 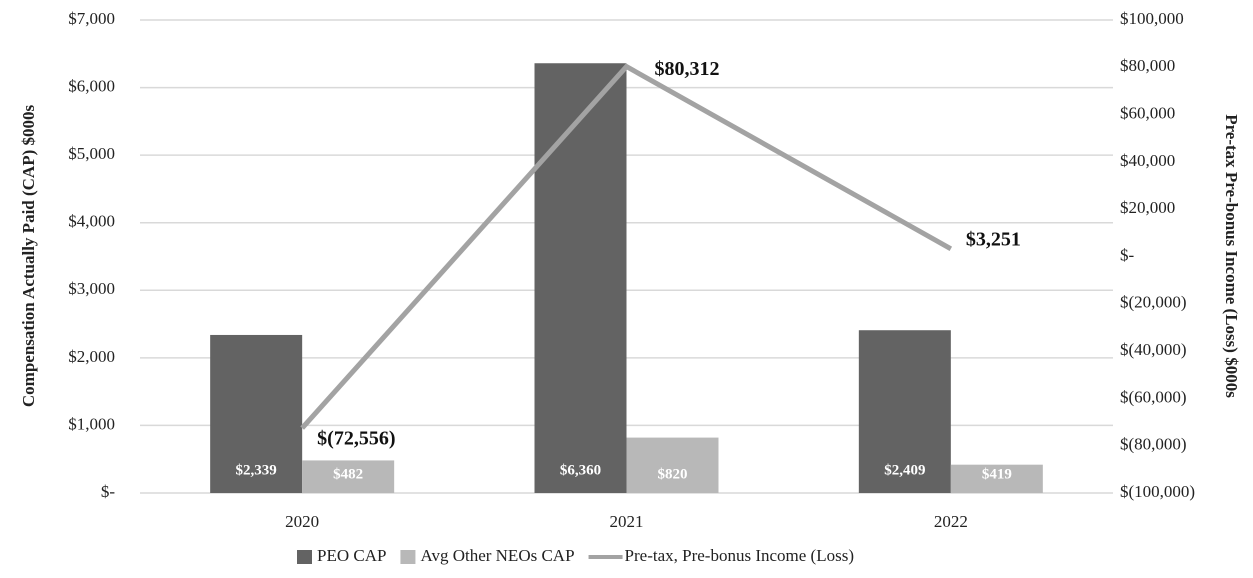 What do you see at coordinates (951, 521) in the screenshot?
I see `x-tick-label: 2022` at bounding box center [951, 521].